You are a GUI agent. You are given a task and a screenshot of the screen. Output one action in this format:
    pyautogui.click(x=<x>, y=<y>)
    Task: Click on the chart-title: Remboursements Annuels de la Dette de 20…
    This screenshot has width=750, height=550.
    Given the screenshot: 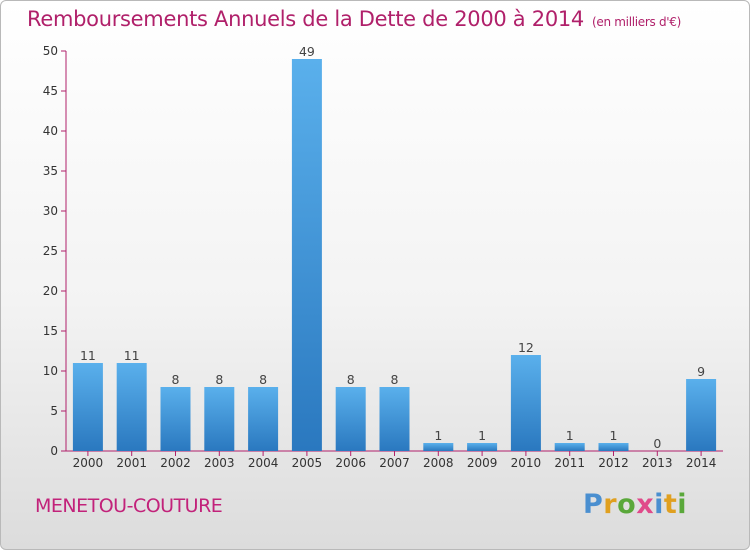 What is the action you would take?
    pyautogui.click(x=354, y=19)
    